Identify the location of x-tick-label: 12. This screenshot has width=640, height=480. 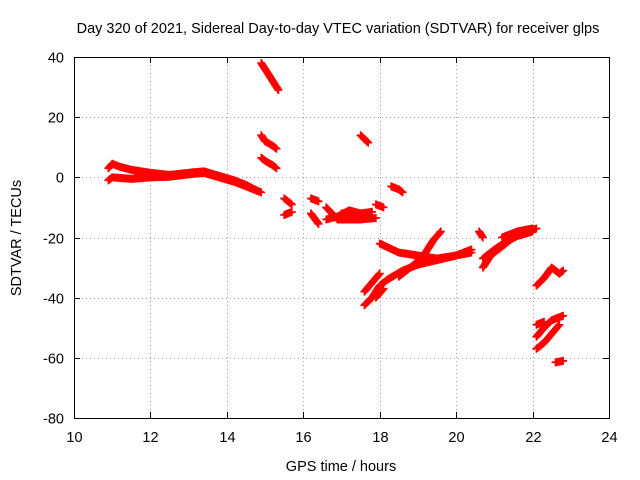
(150, 438).